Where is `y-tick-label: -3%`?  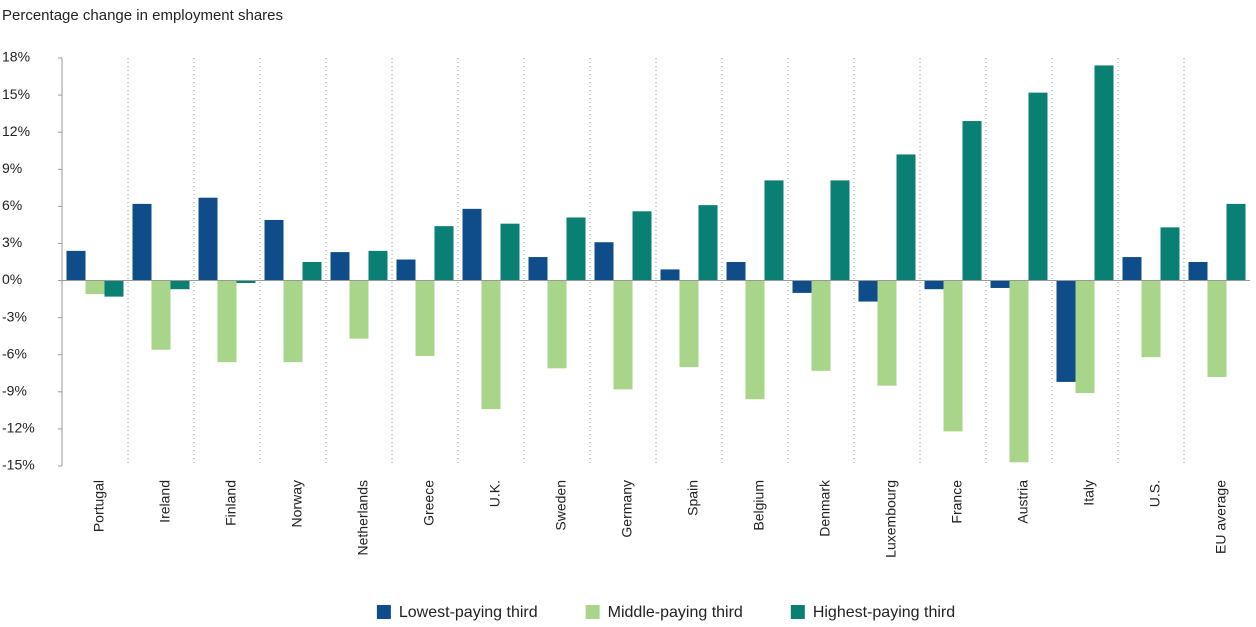 y-tick-label: -3% is located at coordinates (14, 316).